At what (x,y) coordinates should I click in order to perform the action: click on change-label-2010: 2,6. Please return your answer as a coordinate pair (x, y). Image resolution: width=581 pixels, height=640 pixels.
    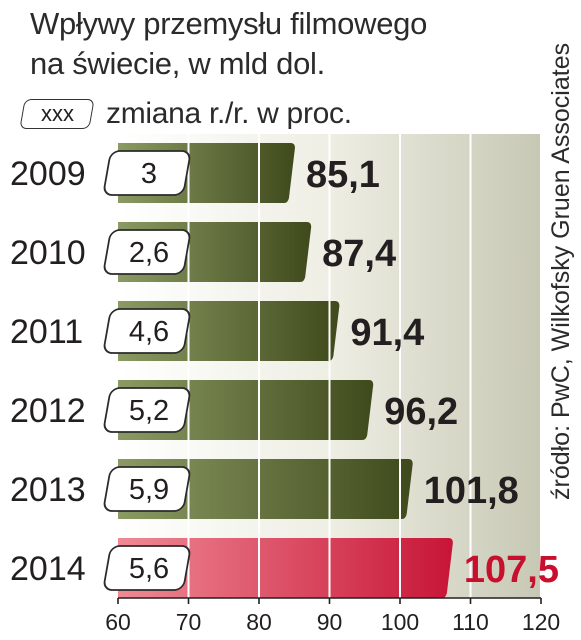
    Looking at the image, I should click on (149, 253).